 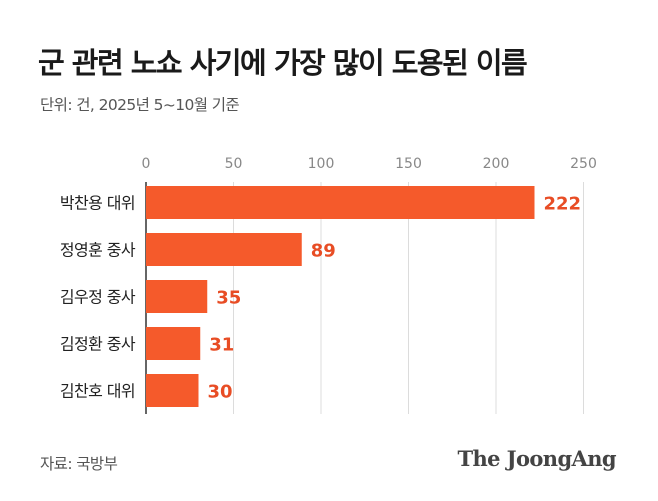 What do you see at coordinates (563, 204) in the screenshot?
I see `data-label: 222` at bounding box center [563, 204].